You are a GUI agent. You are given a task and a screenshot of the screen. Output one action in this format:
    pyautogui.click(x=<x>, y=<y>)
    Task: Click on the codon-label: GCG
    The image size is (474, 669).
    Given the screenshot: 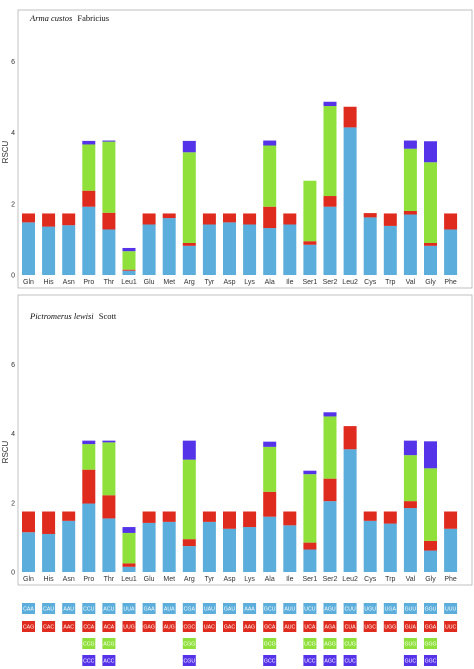 What is the action you would take?
    pyautogui.click(x=270, y=645)
    